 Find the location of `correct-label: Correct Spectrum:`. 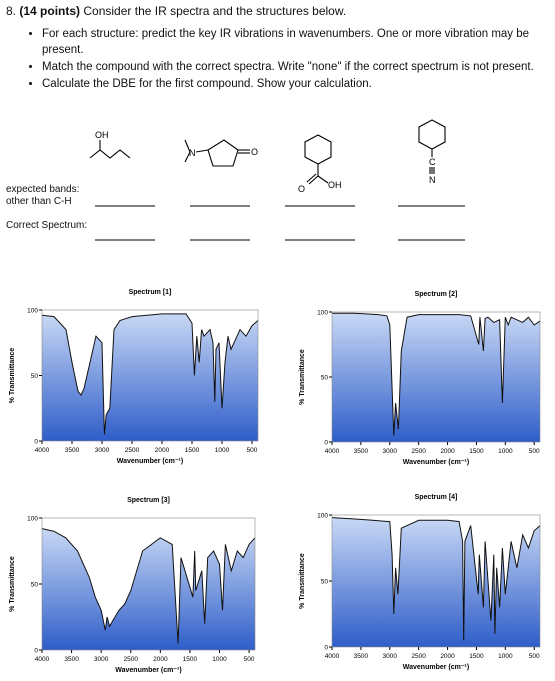

correct-label: Correct Spectrum: is located at coordinates (47, 225).